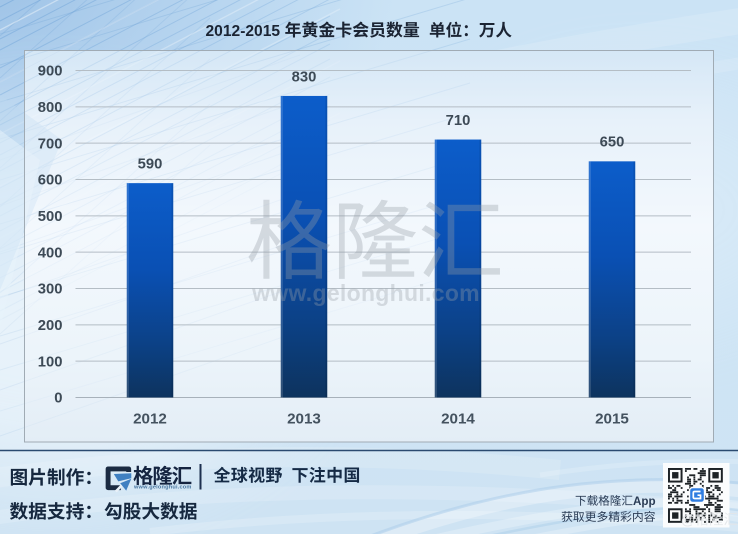 The image size is (738, 534). What do you see at coordinates (58, 399) in the screenshot?
I see `svg-text: 0` at bounding box center [58, 399].